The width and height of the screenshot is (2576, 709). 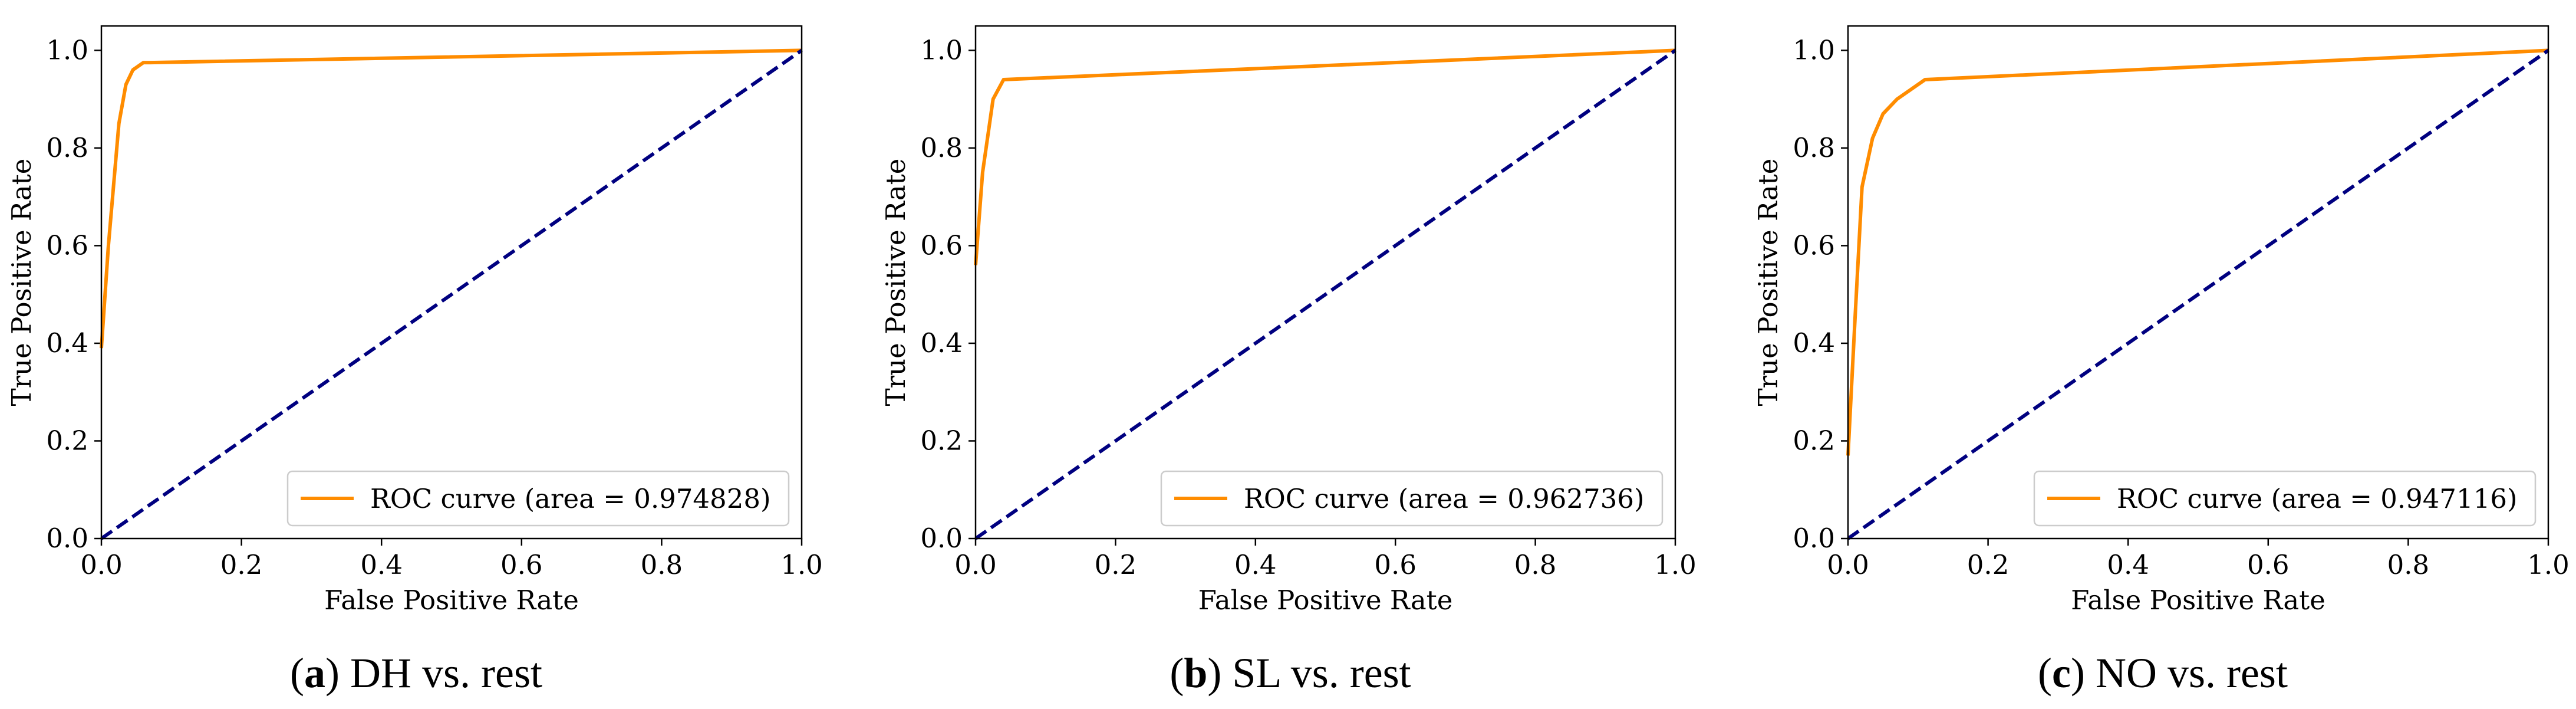 I want to click on legend: ROC curve (area = 0.974828), so click(x=538, y=499).